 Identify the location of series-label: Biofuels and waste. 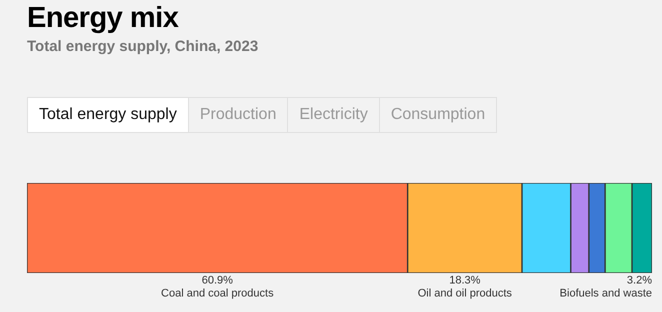
(606, 294).